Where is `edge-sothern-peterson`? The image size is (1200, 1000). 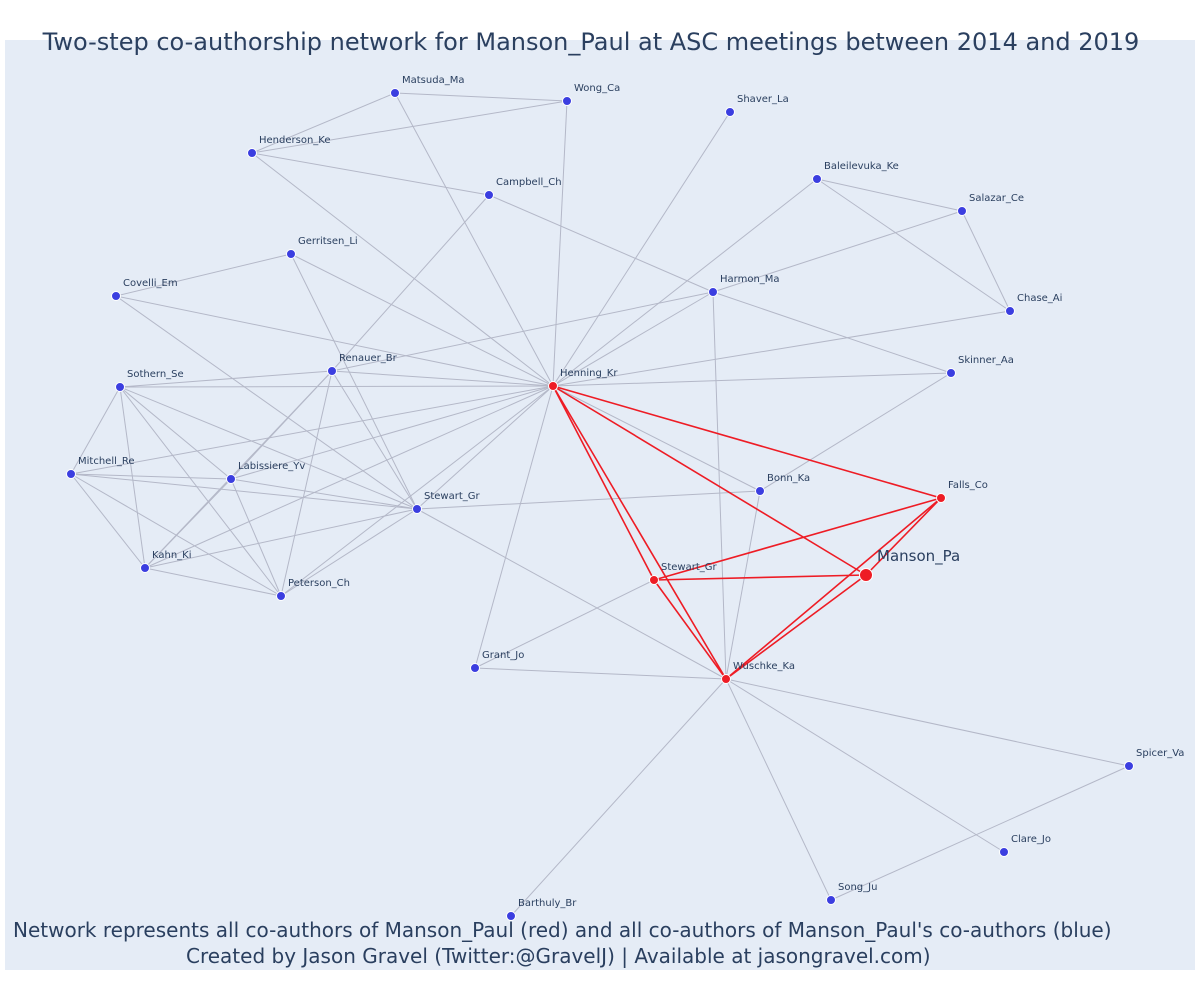
edge-sothern-peterson is located at coordinates (200, 491).